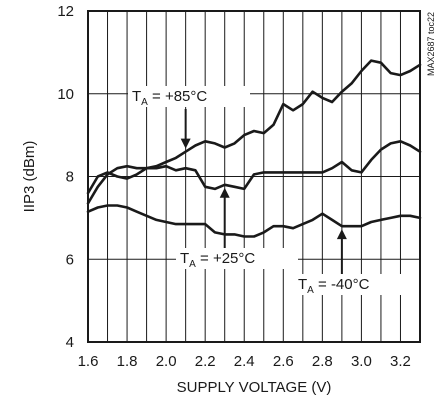 Image resolution: width=446 pixels, height=404 pixels. What do you see at coordinates (322, 361) in the screenshot?
I see `x-tick-label: 2.8` at bounding box center [322, 361].